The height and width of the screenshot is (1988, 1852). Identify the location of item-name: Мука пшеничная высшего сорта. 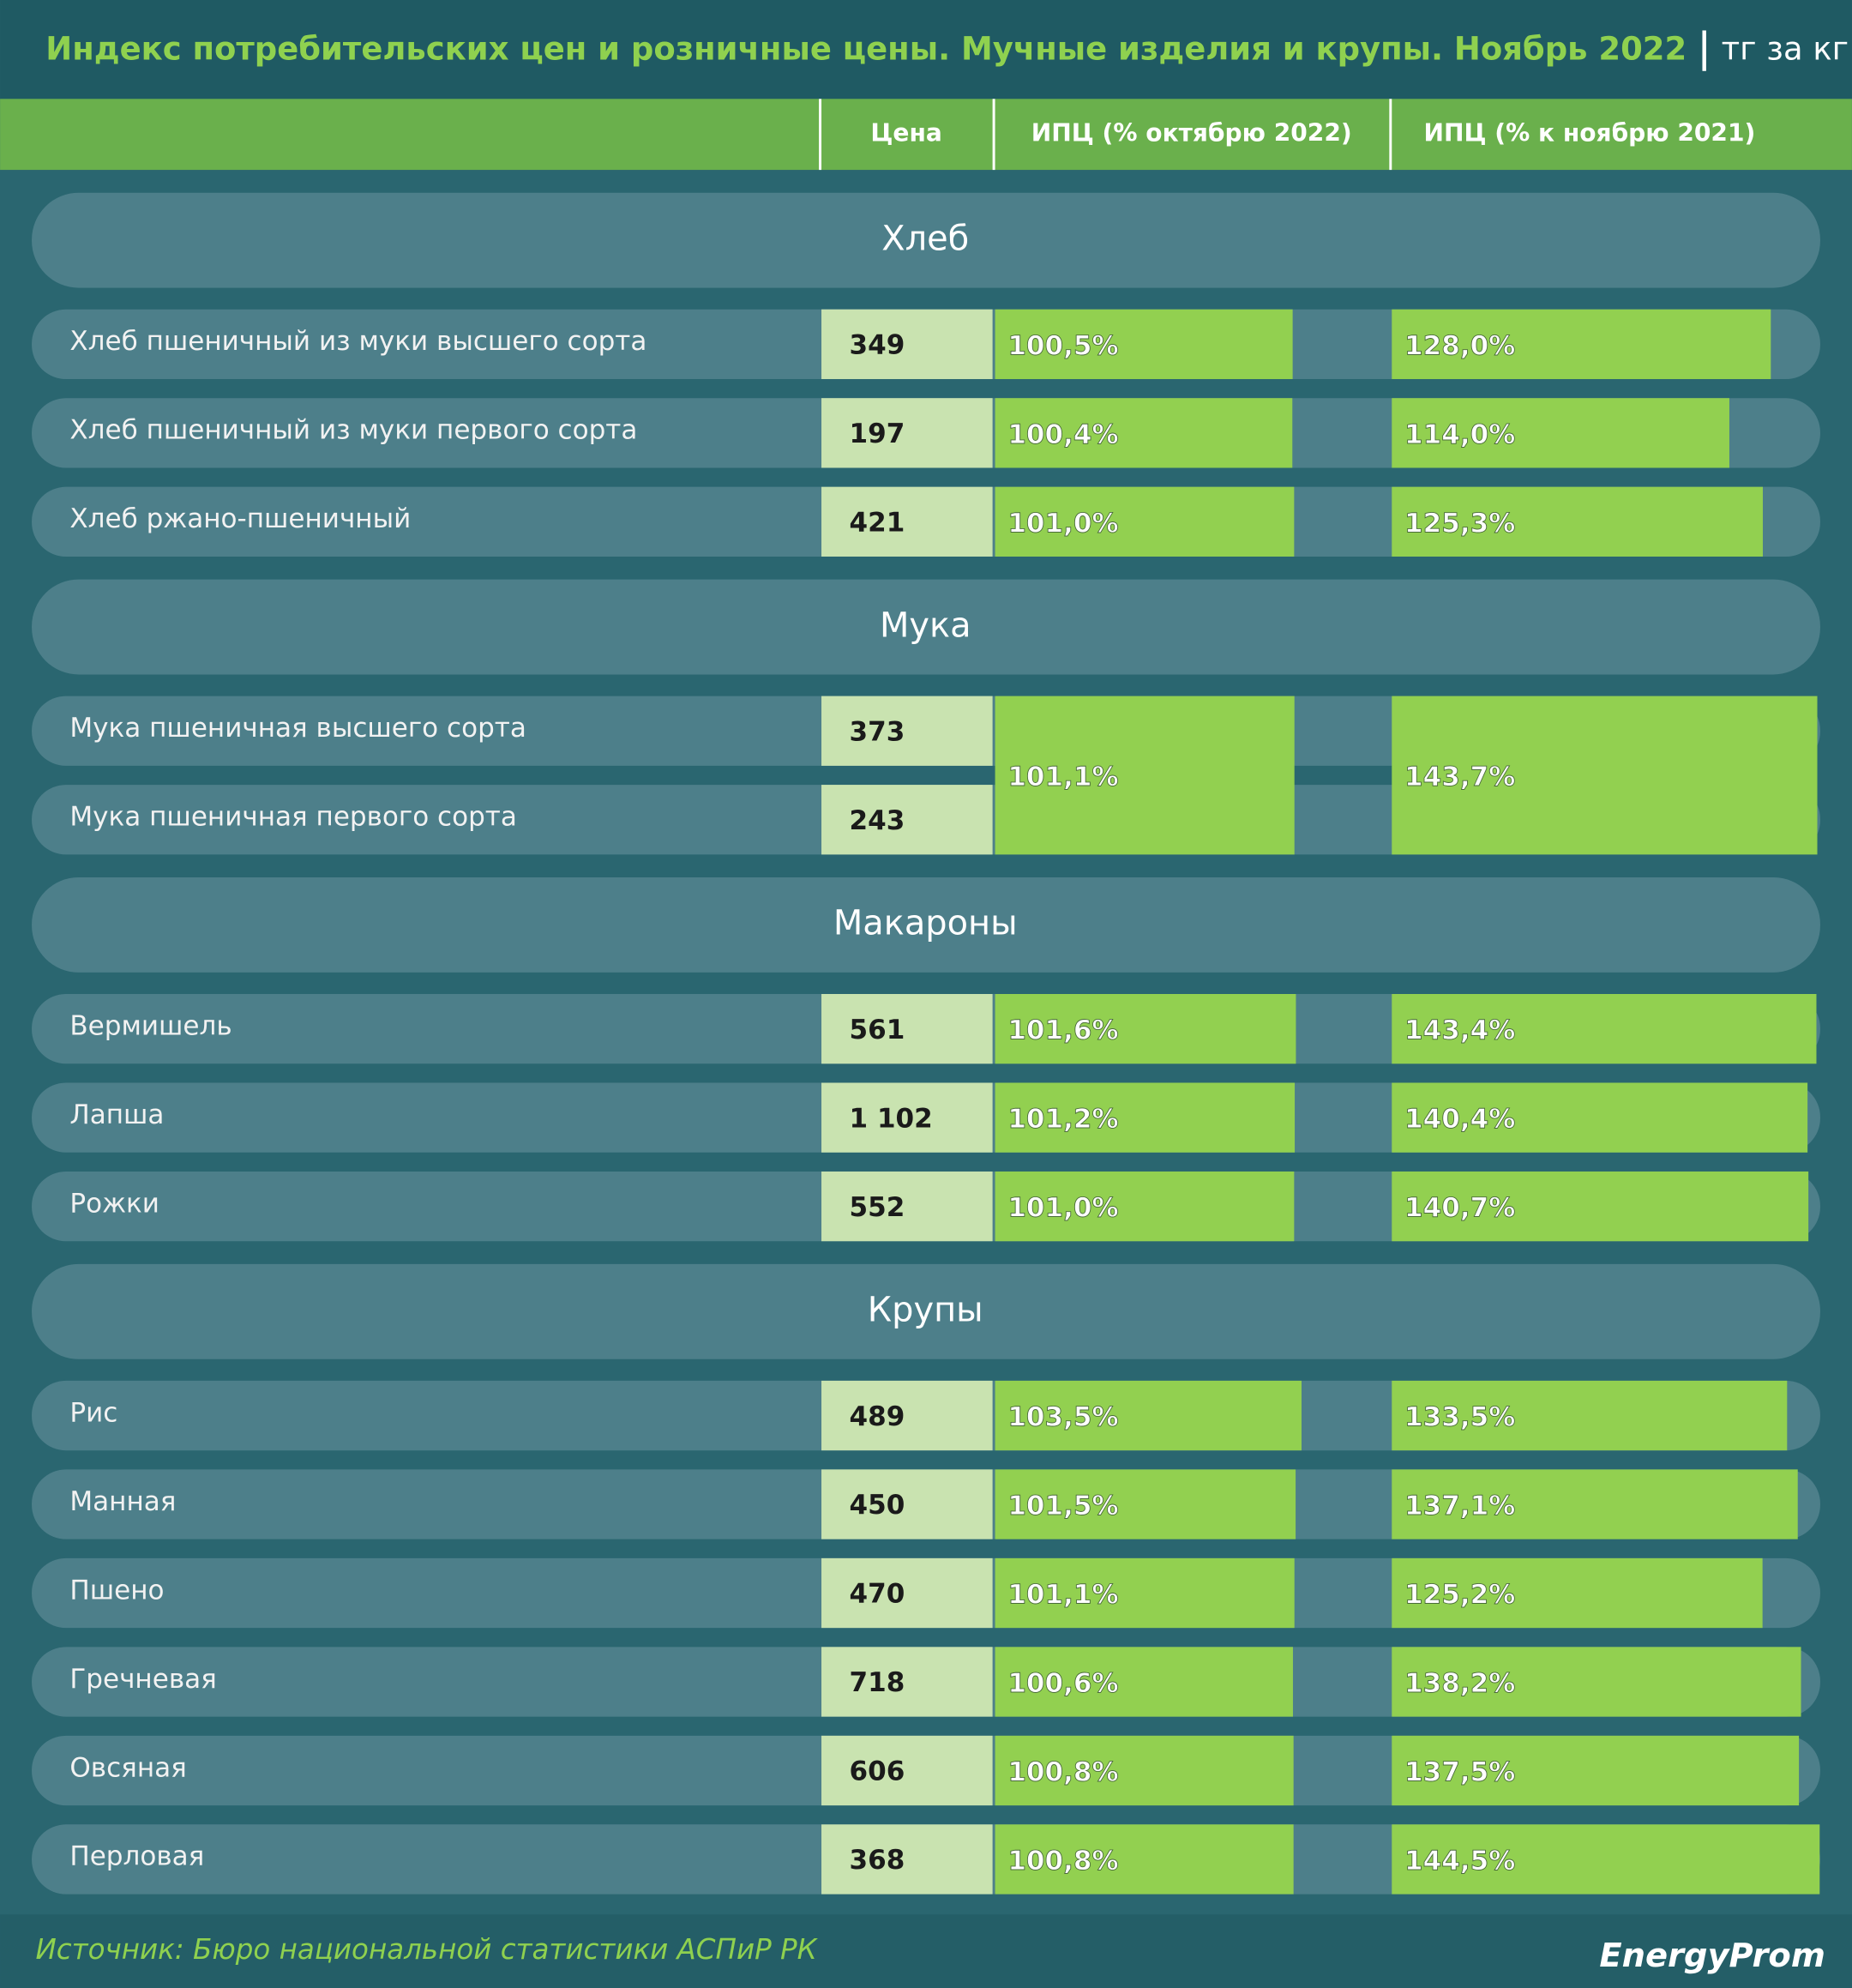
(297, 729).